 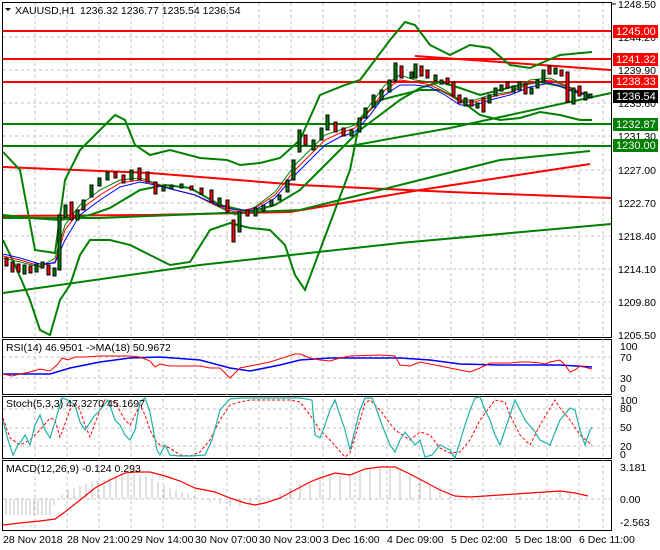 What do you see at coordinates (543, 540) in the screenshot?
I see `time-label: 5 Dec 18:00` at bounding box center [543, 540].